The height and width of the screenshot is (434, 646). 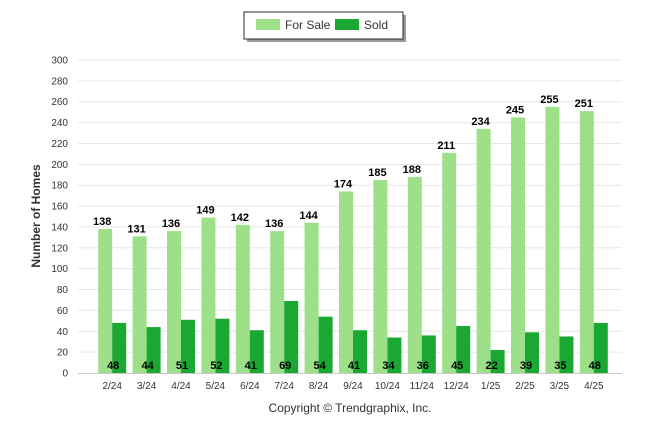 What do you see at coordinates (216, 386) in the screenshot?
I see `x-tick-label: 5/24` at bounding box center [216, 386].